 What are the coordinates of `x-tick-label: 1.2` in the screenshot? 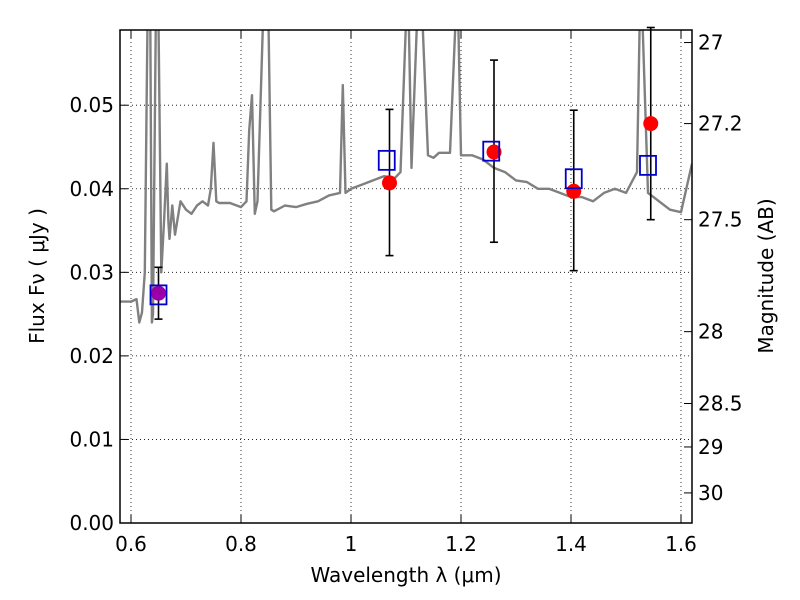 It's located at (461, 544).